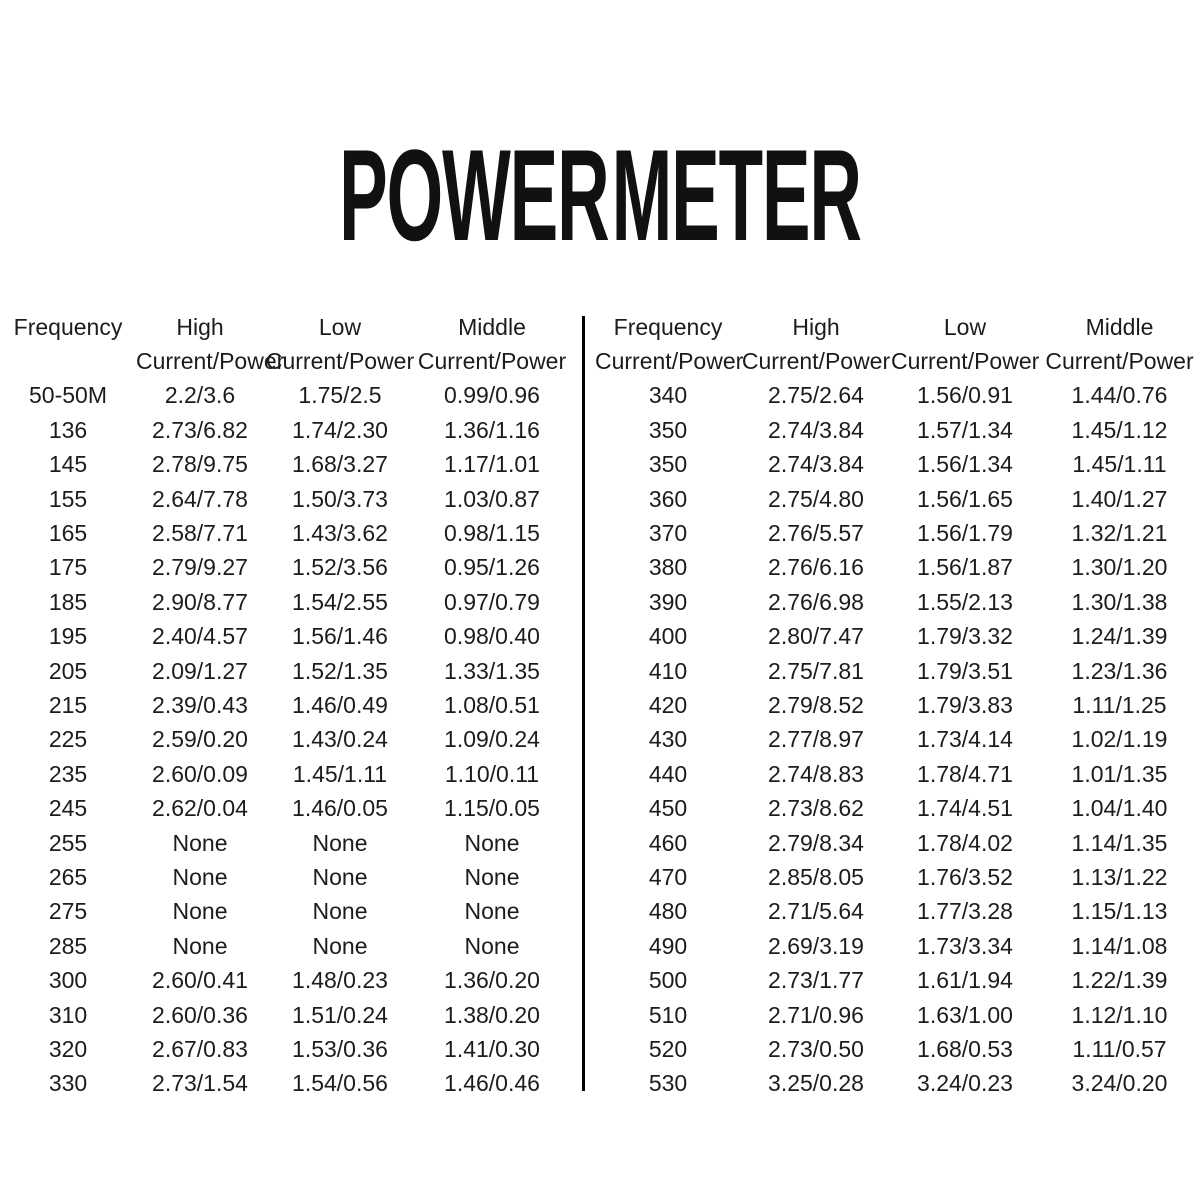  What do you see at coordinates (68, 464) in the screenshot?
I see `frequency-cell: 145` at bounding box center [68, 464].